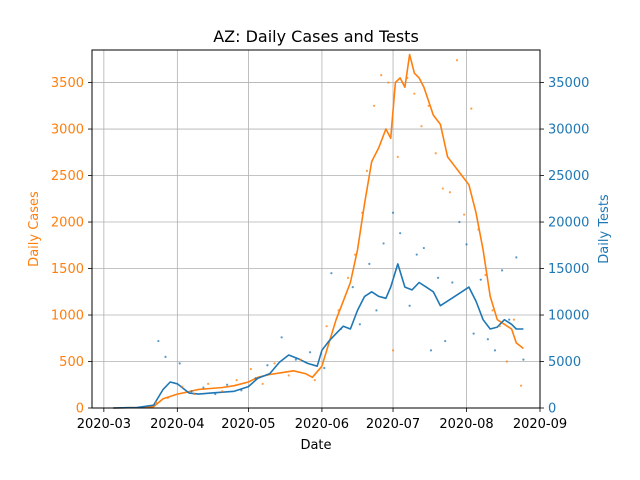 This screenshot has height=480, width=640. I want to click on right-tick-label: 30000, so click(568, 130).